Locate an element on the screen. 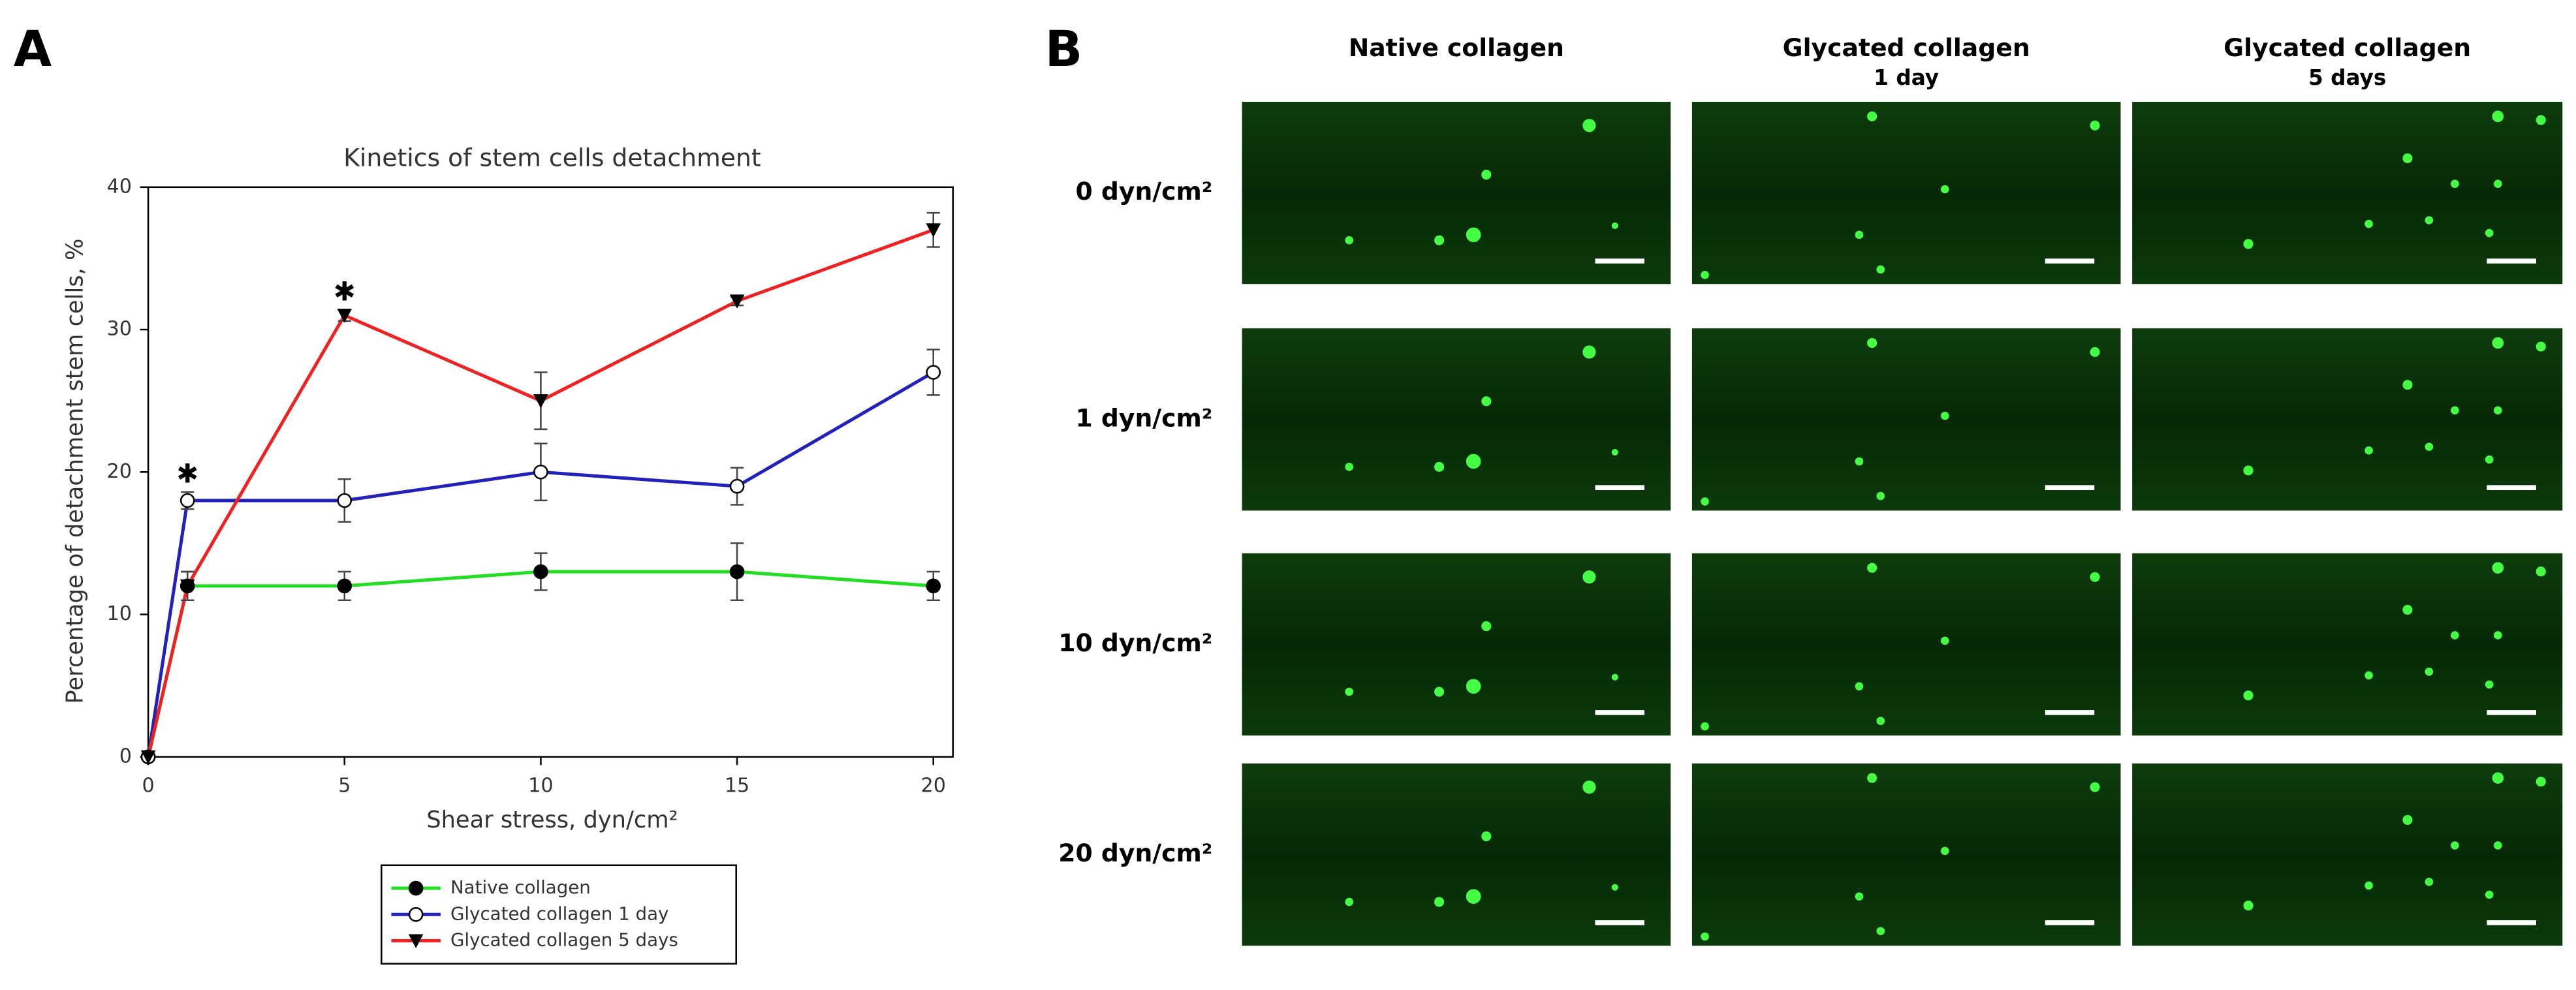 Image resolution: width=2576 pixels, height=990 pixels. y-tick-label: 20 is located at coordinates (119, 472).